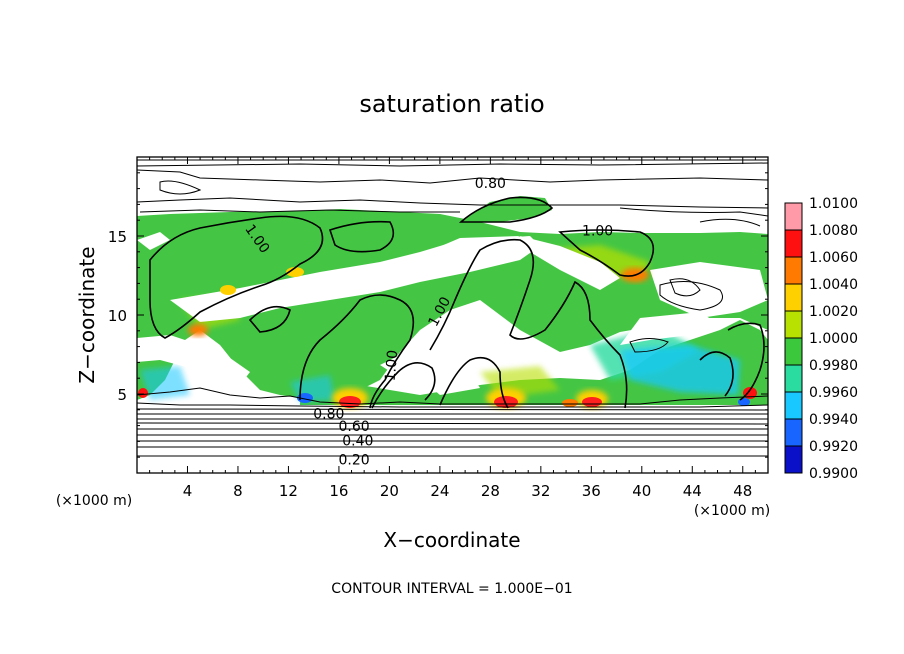 The width and height of the screenshot is (904, 654). What do you see at coordinates (357, 441) in the screenshot?
I see `contour-label: 0.40` at bounding box center [357, 441].